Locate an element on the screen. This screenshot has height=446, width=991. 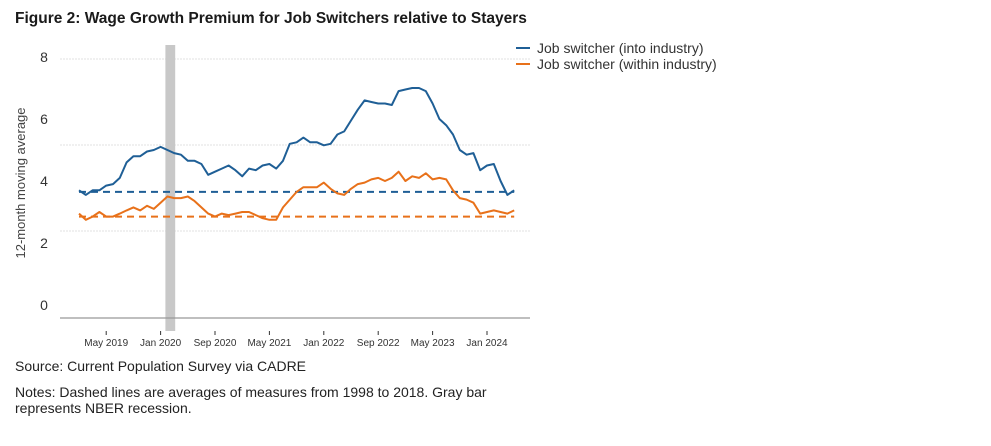
series-lines is located at coordinates (296, 154).